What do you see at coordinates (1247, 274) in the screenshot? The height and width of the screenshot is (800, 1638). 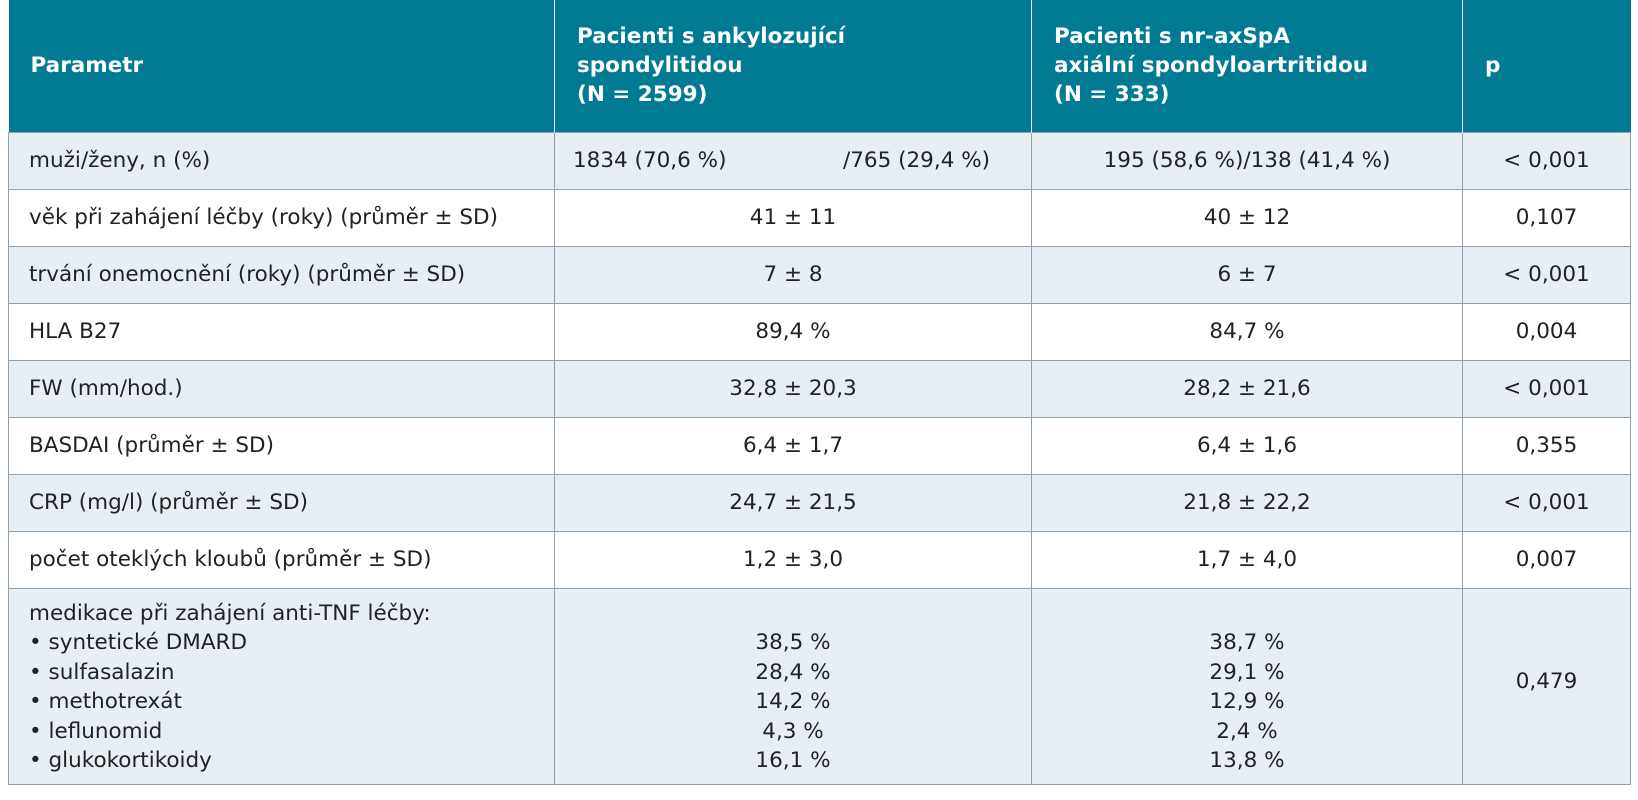 I see `nr-value-cell: 6 ± 7` at bounding box center [1247, 274].